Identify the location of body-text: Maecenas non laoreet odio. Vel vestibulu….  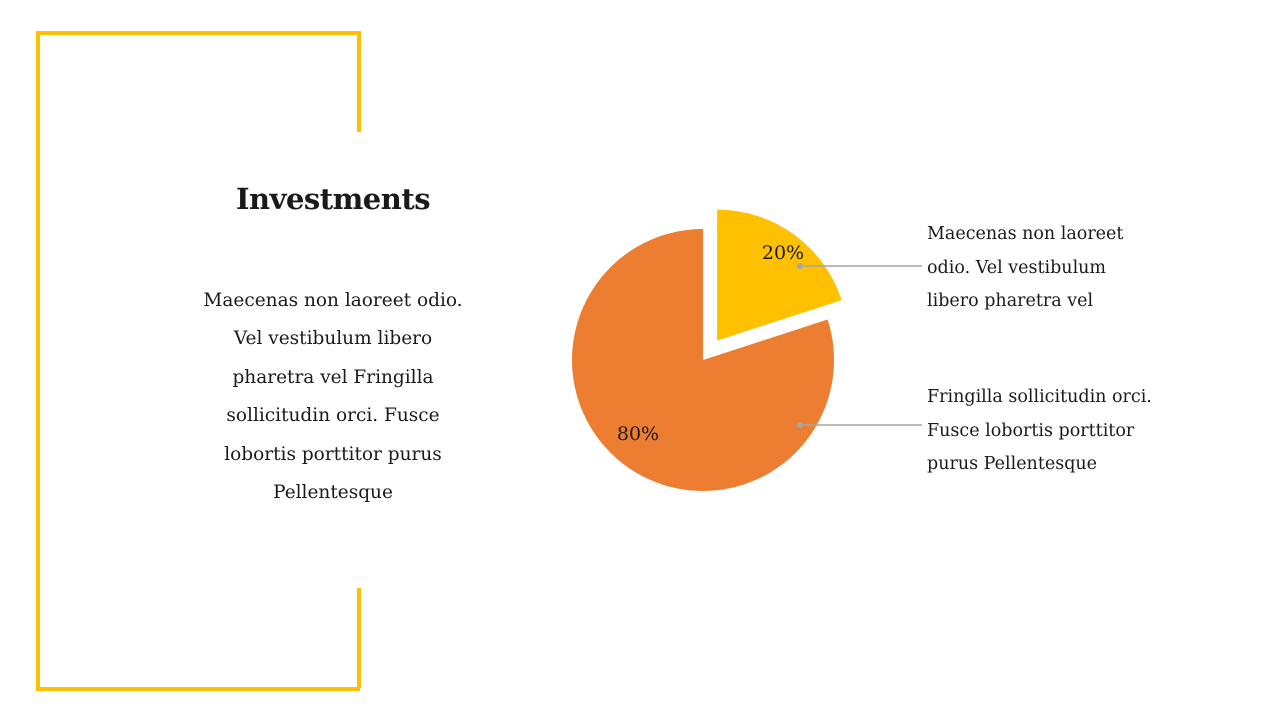
(333, 397).